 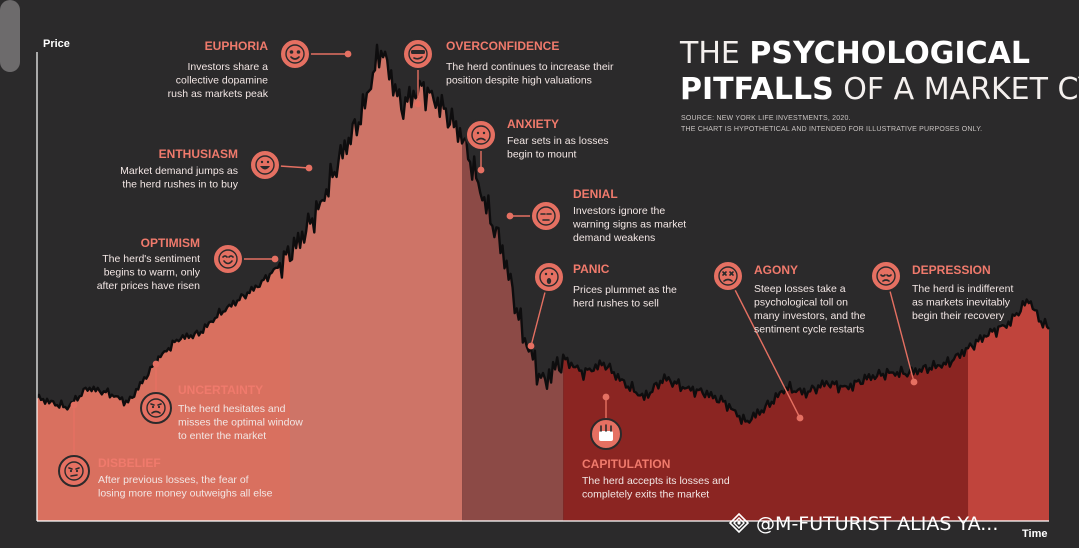 What do you see at coordinates (625, 290) in the screenshot?
I see `phase-desc-panic: Prices plummet as the` at bounding box center [625, 290].